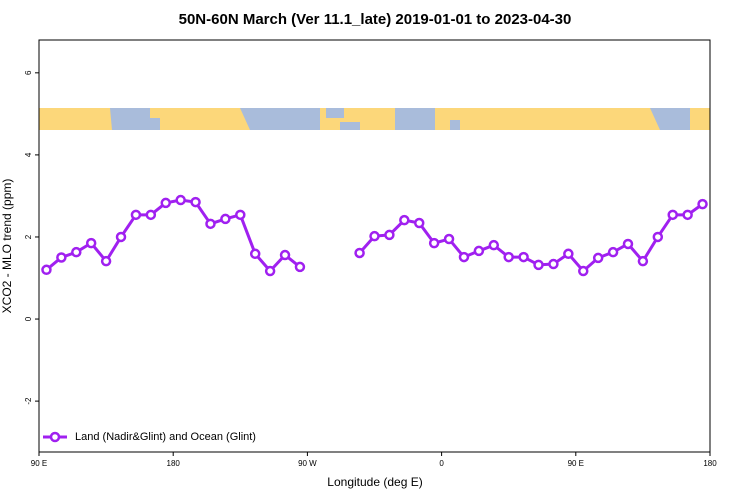 The height and width of the screenshot is (500, 750). What do you see at coordinates (28, 236) in the screenshot?
I see `y-tick-label: 2` at bounding box center [28, 236].